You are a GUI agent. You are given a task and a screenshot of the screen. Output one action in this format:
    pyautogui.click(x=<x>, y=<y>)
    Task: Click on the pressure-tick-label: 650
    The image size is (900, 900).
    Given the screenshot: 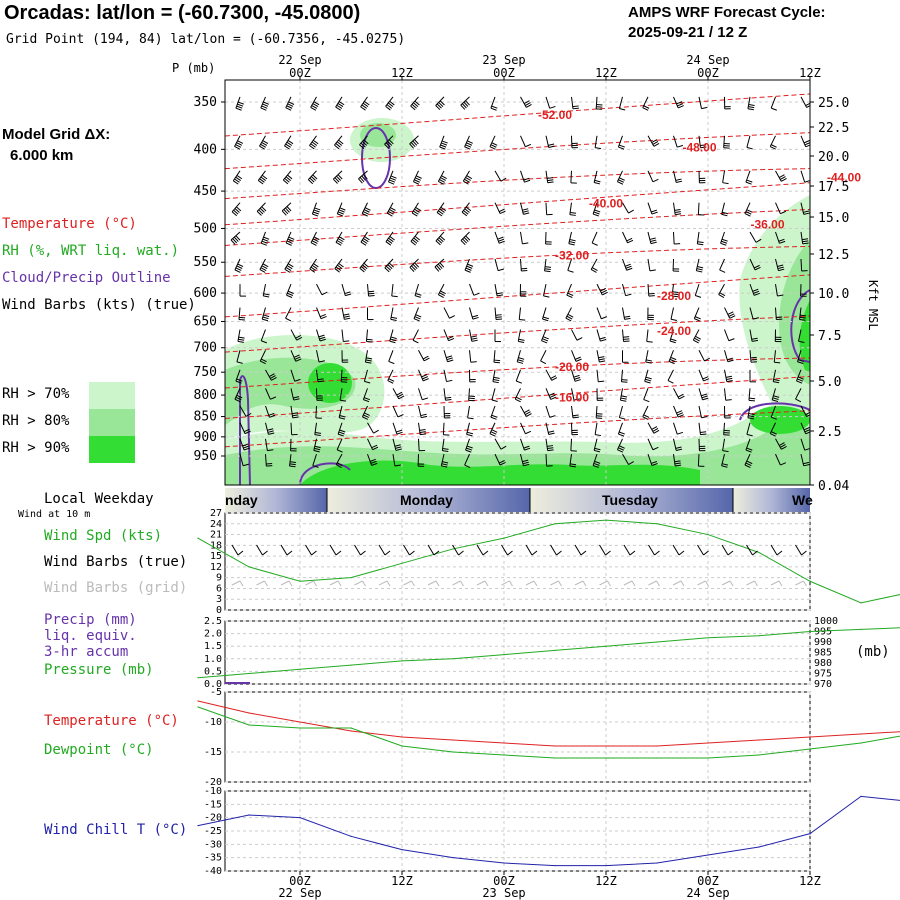 What is the action you would take?
    pyautogui.click(x=205, y=321)
    